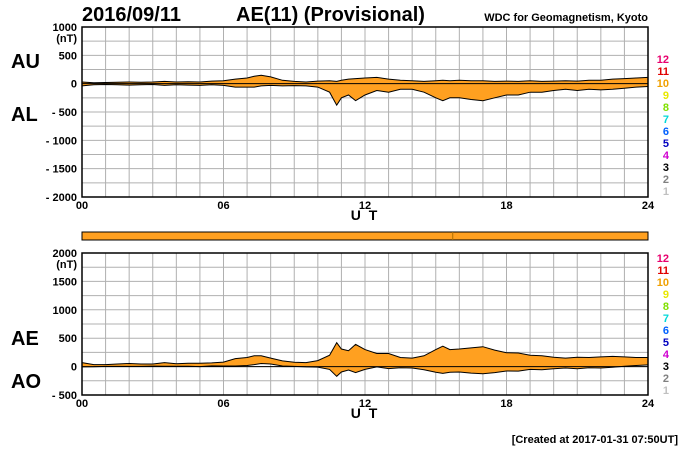  What do you see at coordinates (365, 236) in the screenshot?
I see `data-availability-bar` at bounding box center [365, 236].